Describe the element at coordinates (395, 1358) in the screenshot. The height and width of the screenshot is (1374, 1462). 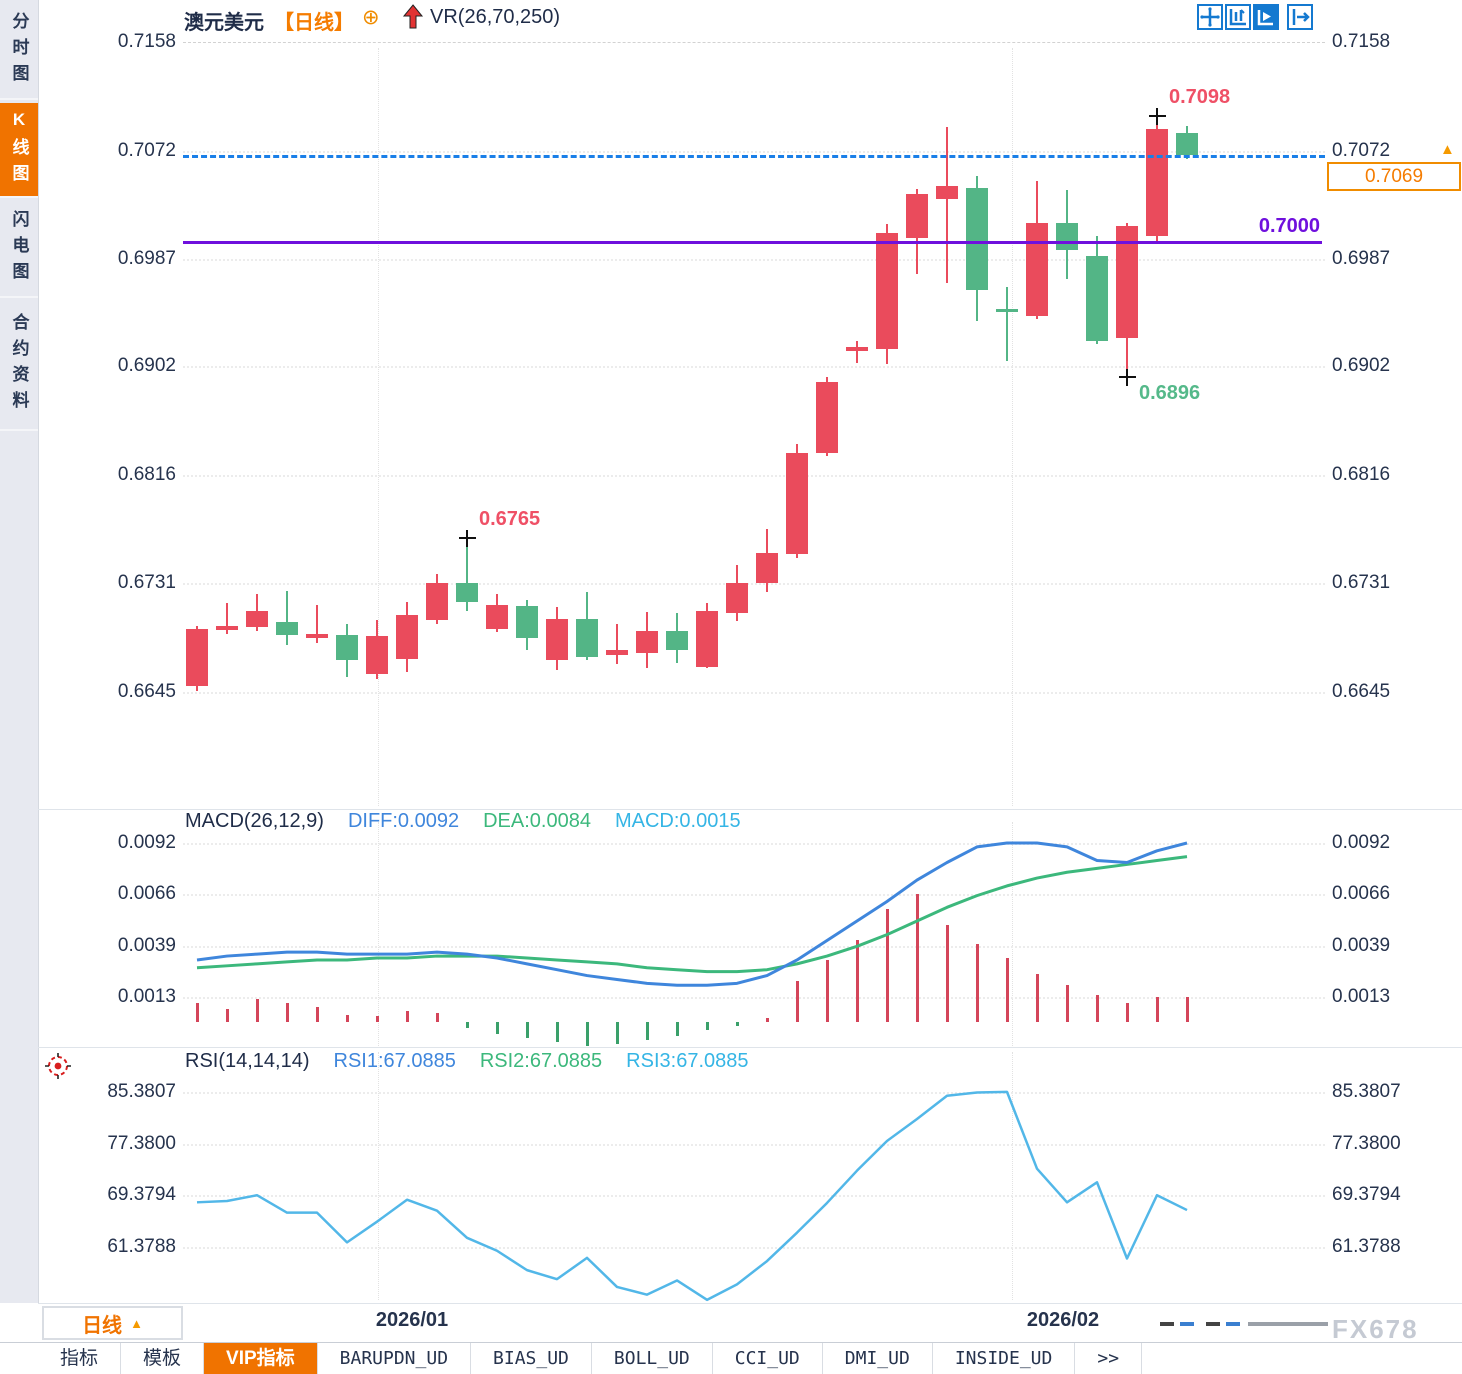
I see `bottom-tab-4: BARUPDN_UD` at that location.